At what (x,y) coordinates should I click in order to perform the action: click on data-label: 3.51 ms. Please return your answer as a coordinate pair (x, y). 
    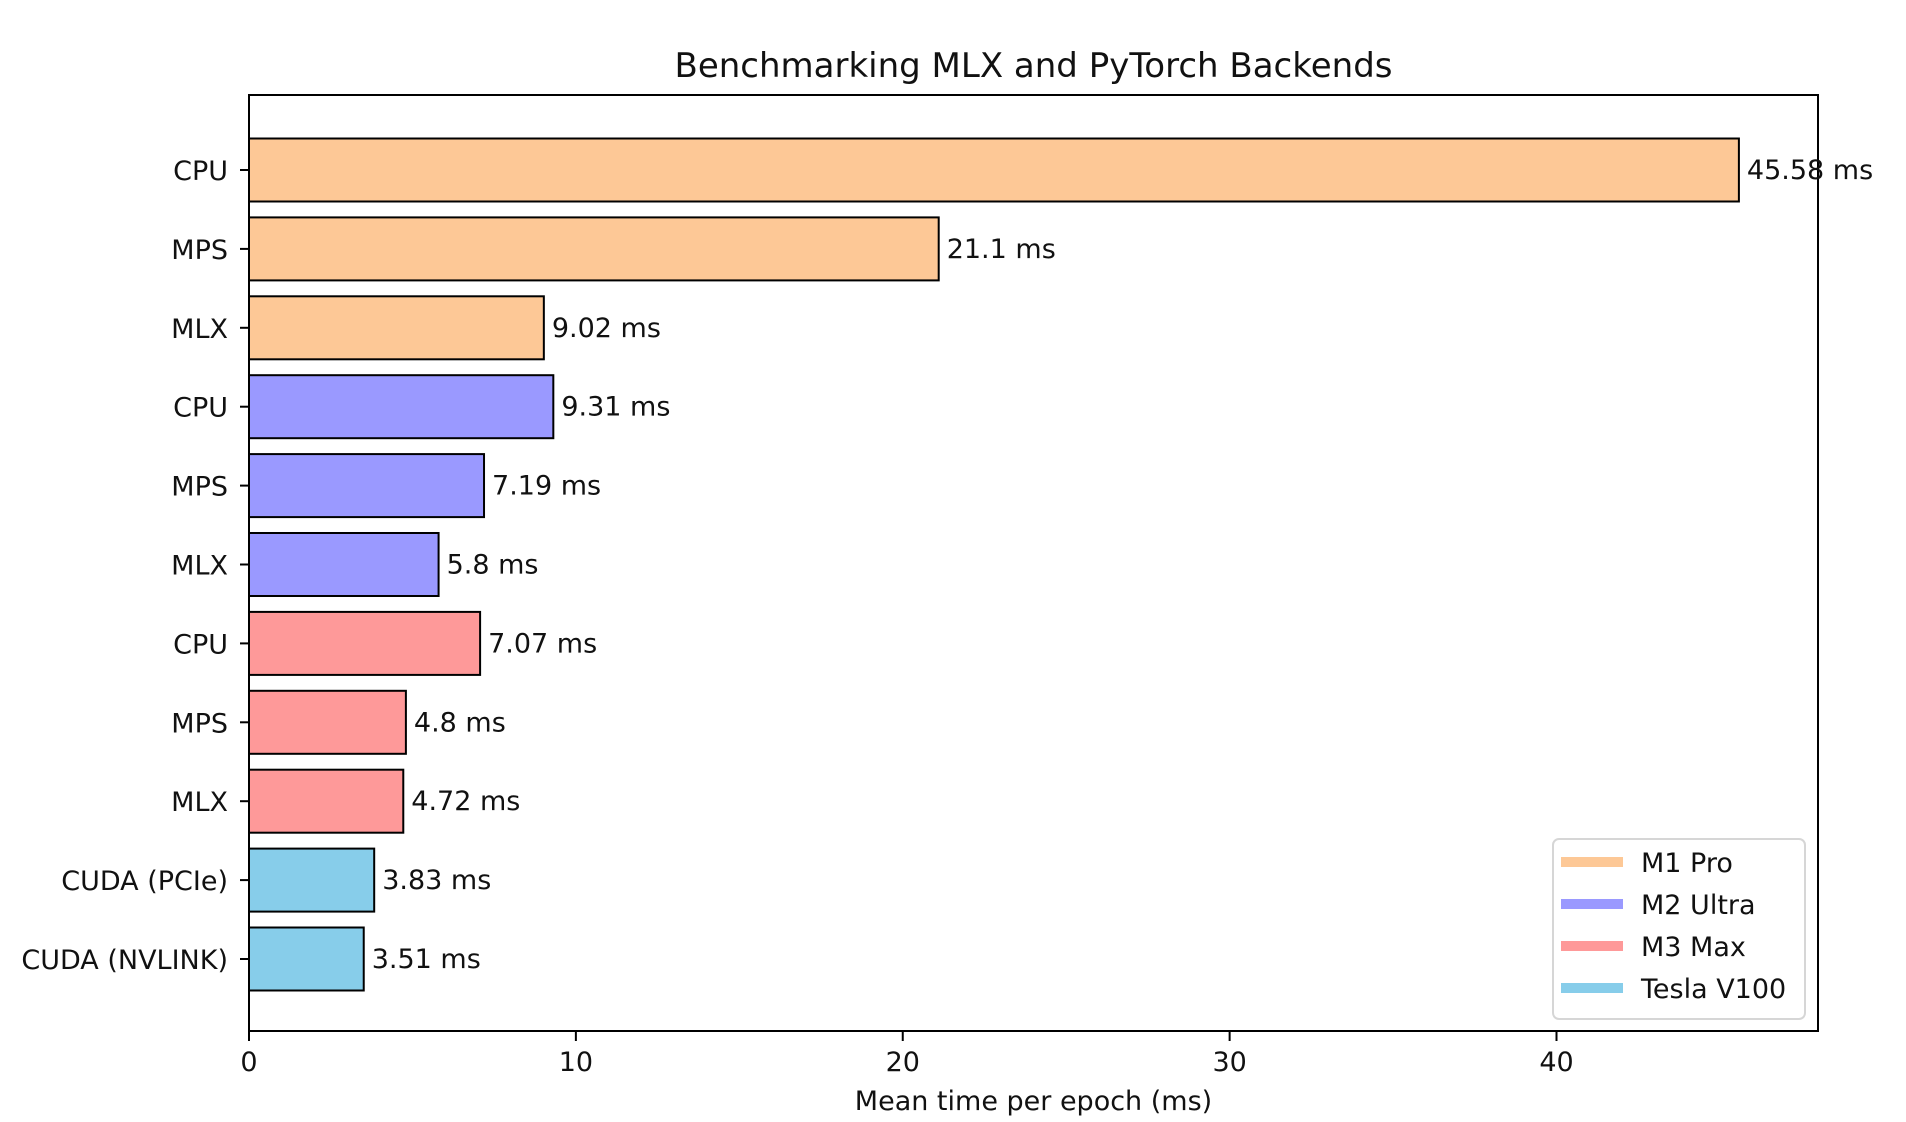
    Looking at the image, I should click on (426, 959).